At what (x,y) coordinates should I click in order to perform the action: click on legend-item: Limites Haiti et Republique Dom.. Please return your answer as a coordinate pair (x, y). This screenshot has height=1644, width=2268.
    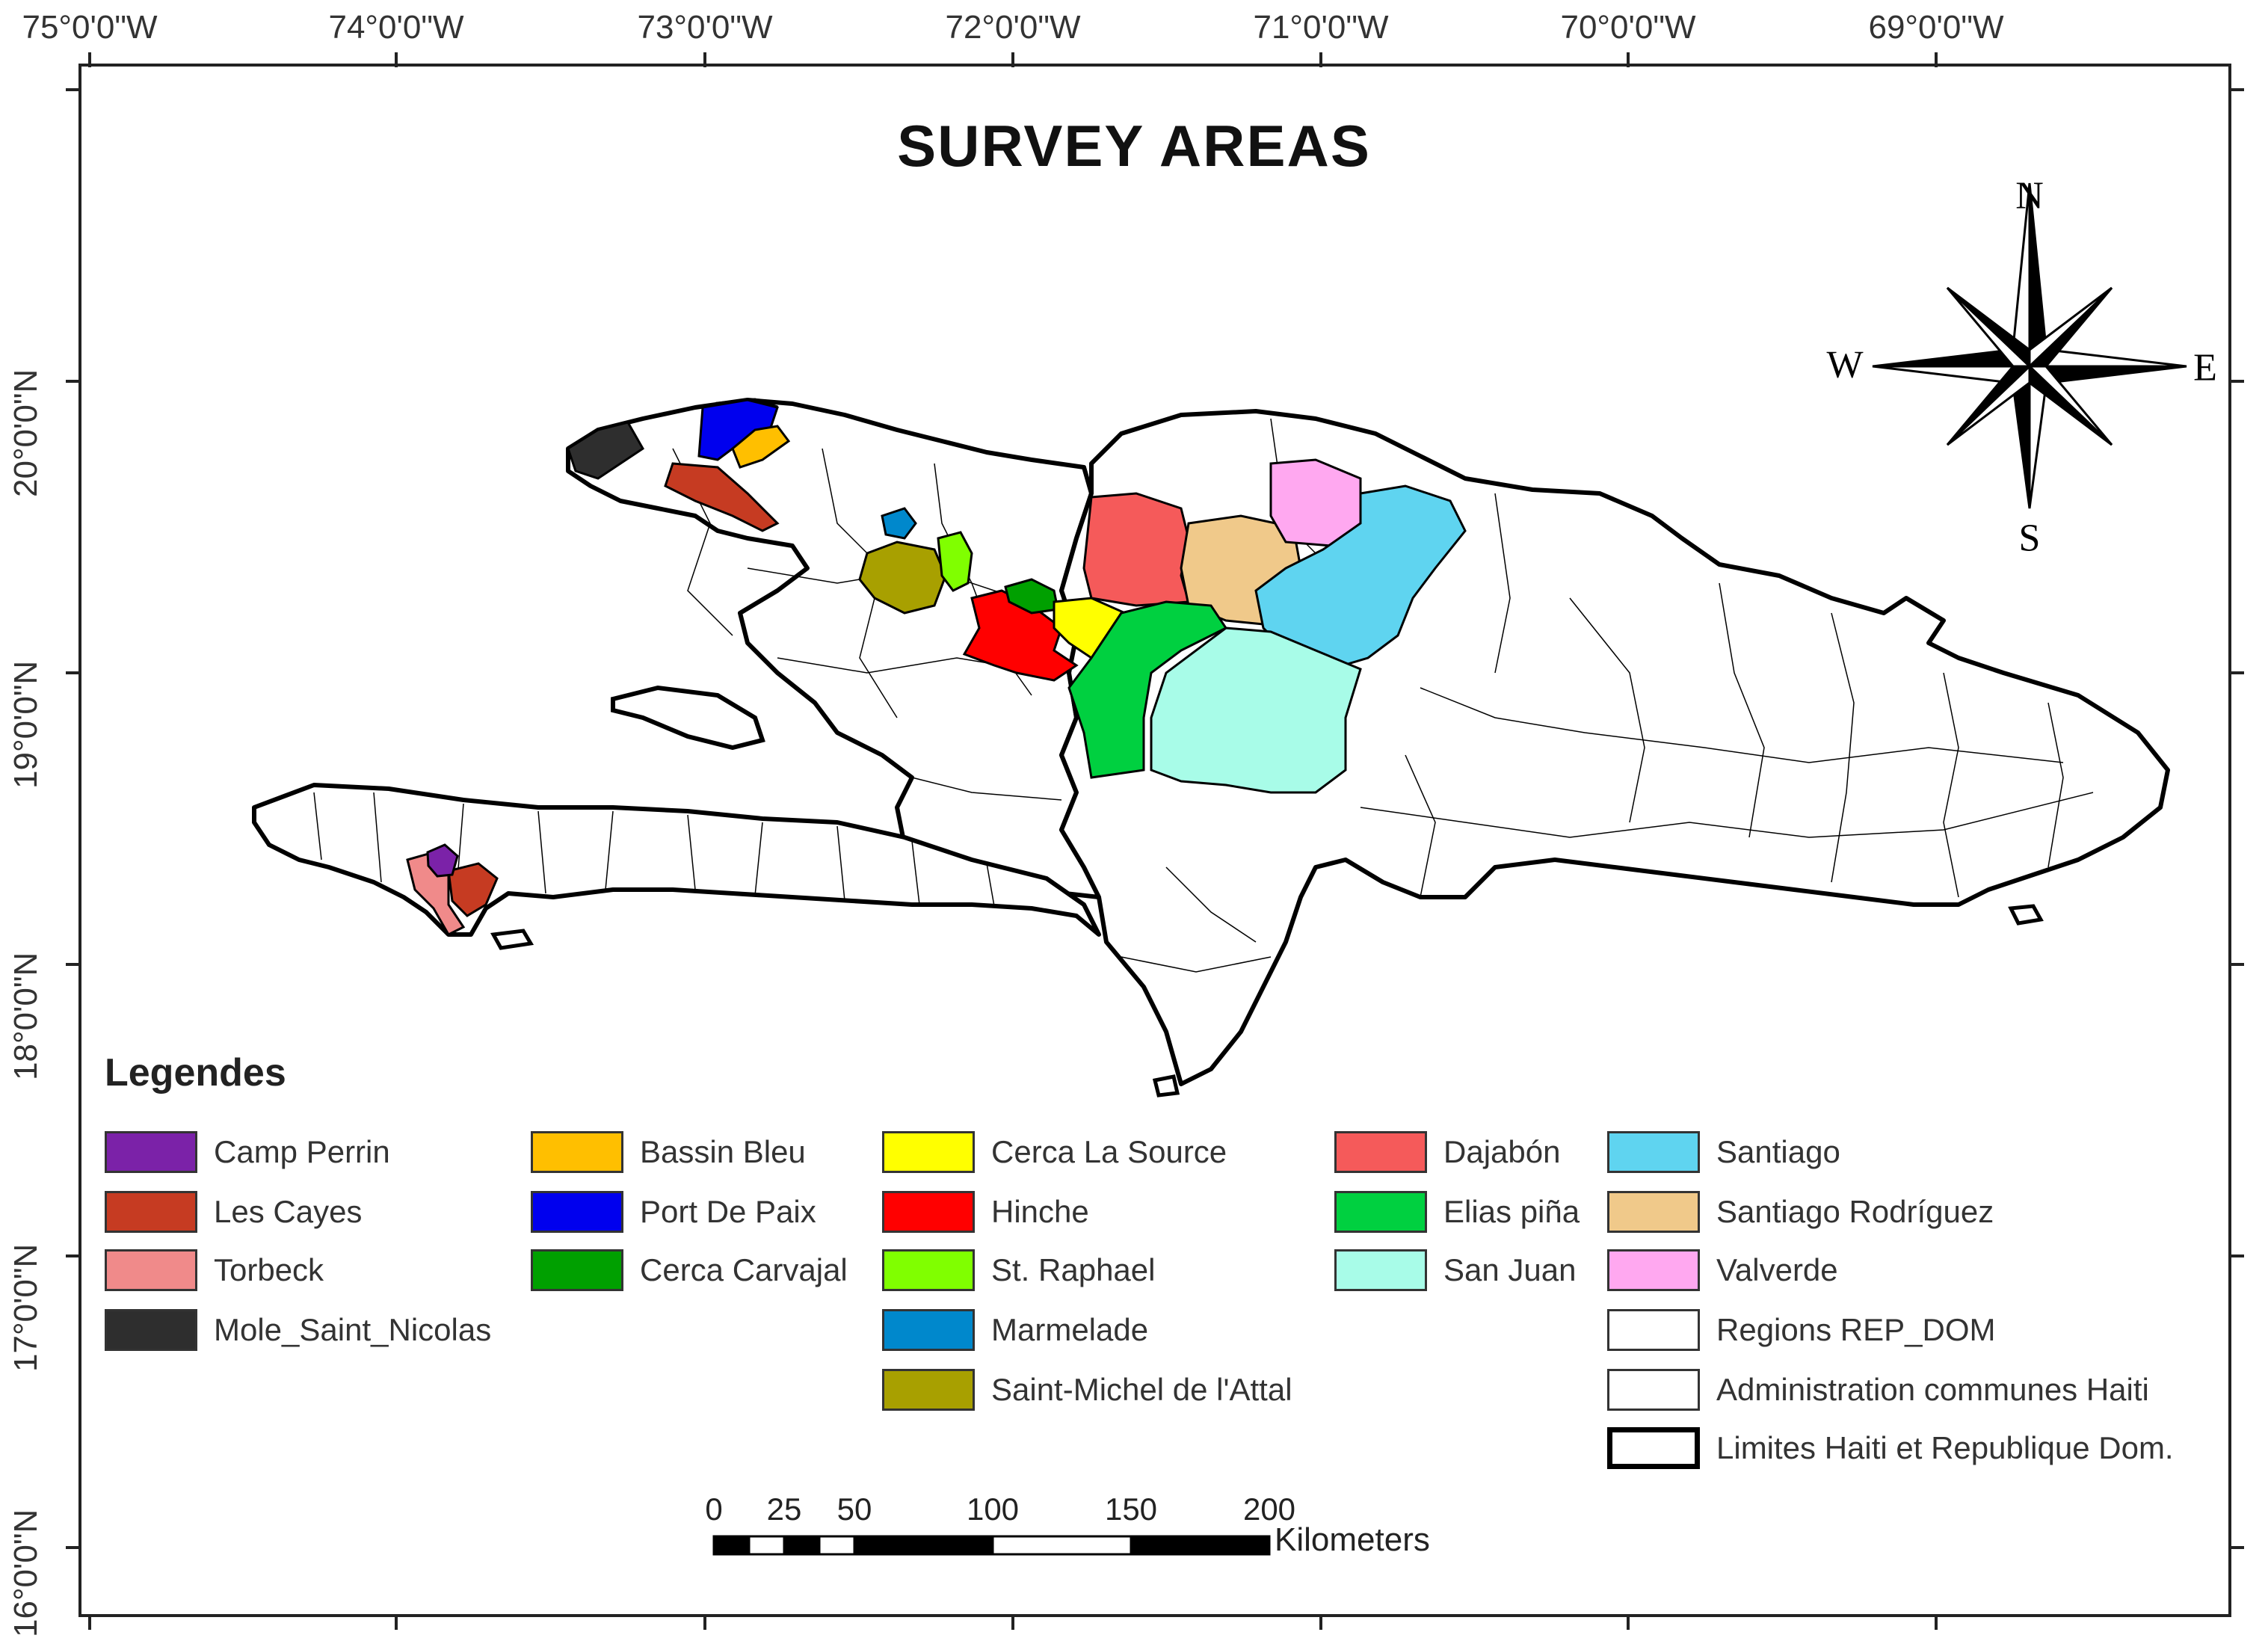
    Looking at the image, I should click on (1890, 1448).